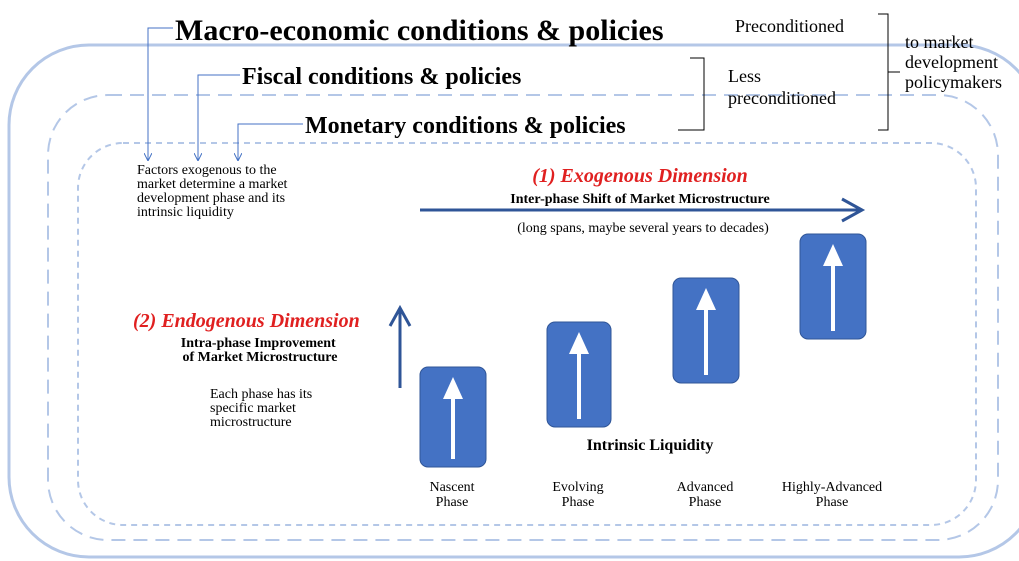 This screenshot has height=561, width=1019. Describe the element at coordinates (705, 495) in the screenshot. I see `phase-label: Advanced Phase` at that location.